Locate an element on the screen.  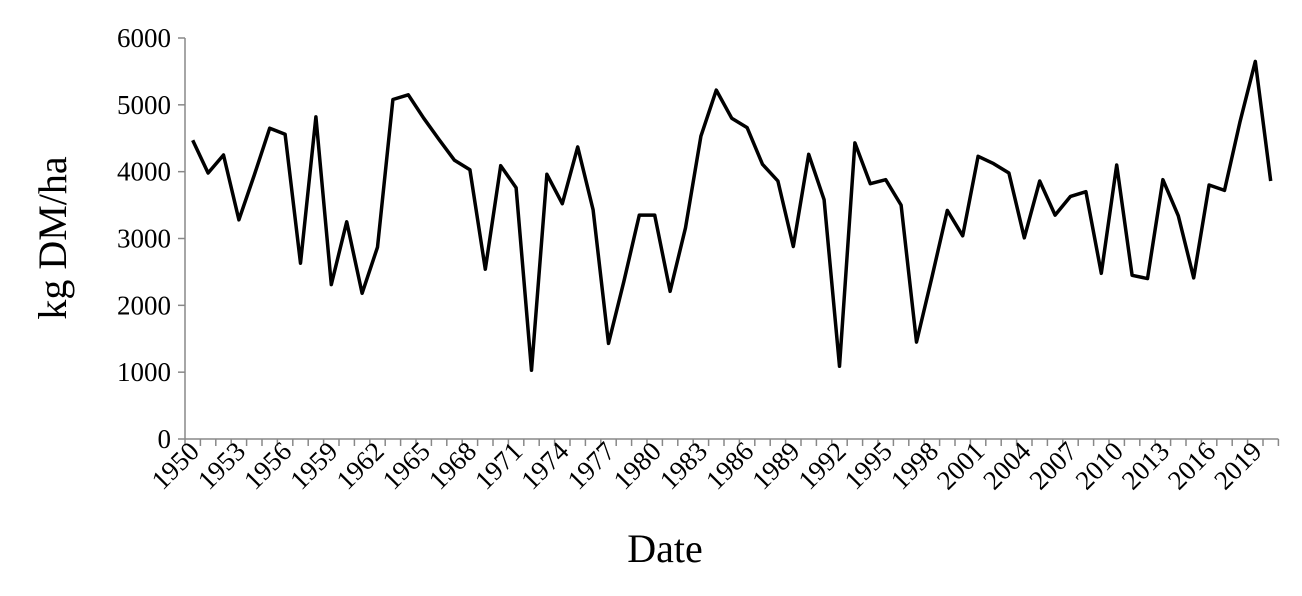
y-tick-label: 0 is located at coordinates (165, 439).